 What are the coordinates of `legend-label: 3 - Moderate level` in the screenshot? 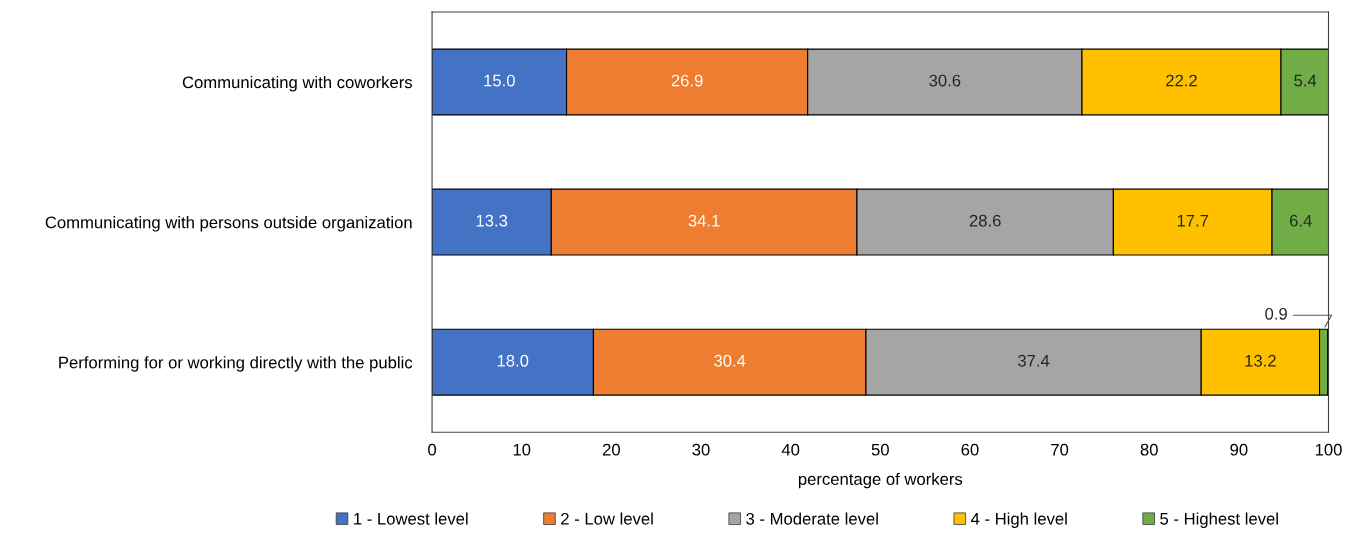 It's located at (812, 518).